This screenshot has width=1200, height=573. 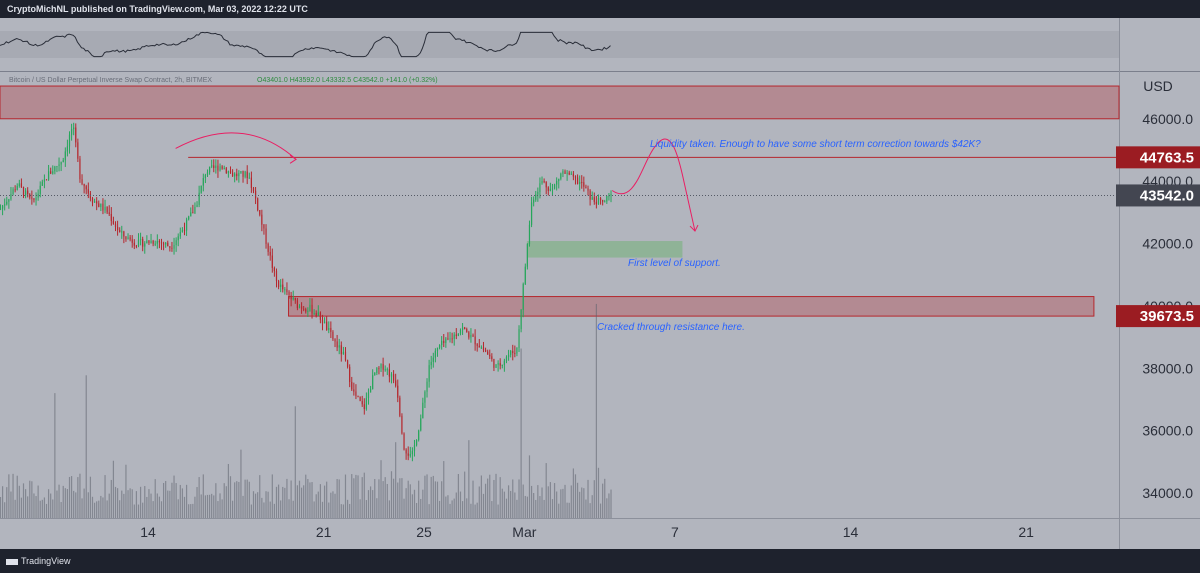 What do you see at coordinates (691, 306) in the screenshot?
I see `zone-resistance-cracked` at bounding box center [691, 306].